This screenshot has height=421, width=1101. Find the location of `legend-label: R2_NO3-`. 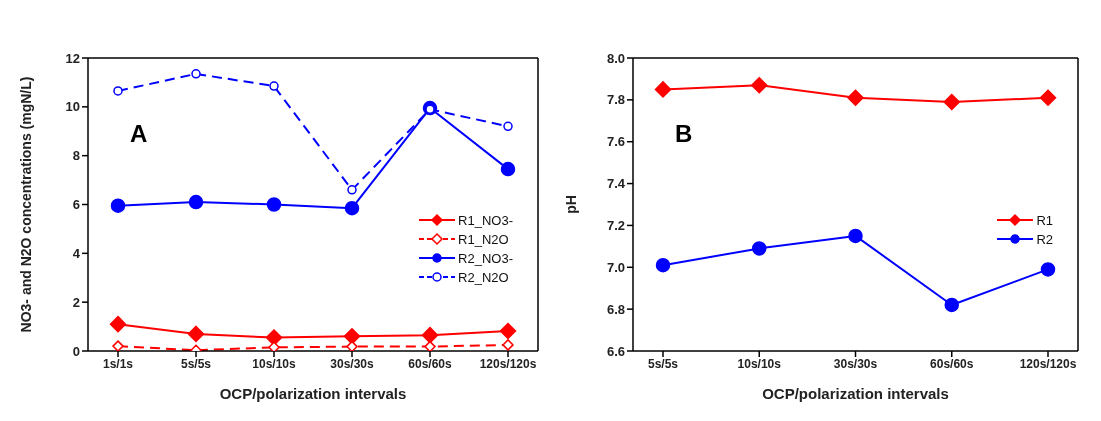

legend-label: R2_NO3- is located at coordinates (485, 258).